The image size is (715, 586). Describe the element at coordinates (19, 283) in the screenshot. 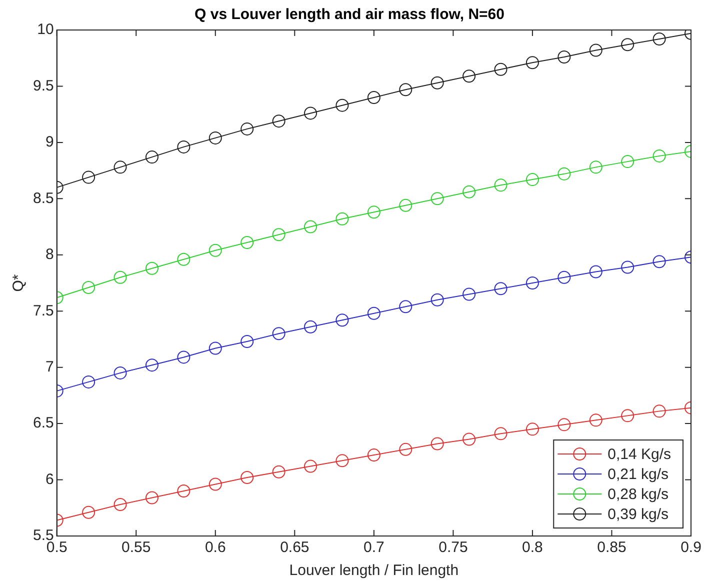

I see `y-axis-title: Q*` at that location.